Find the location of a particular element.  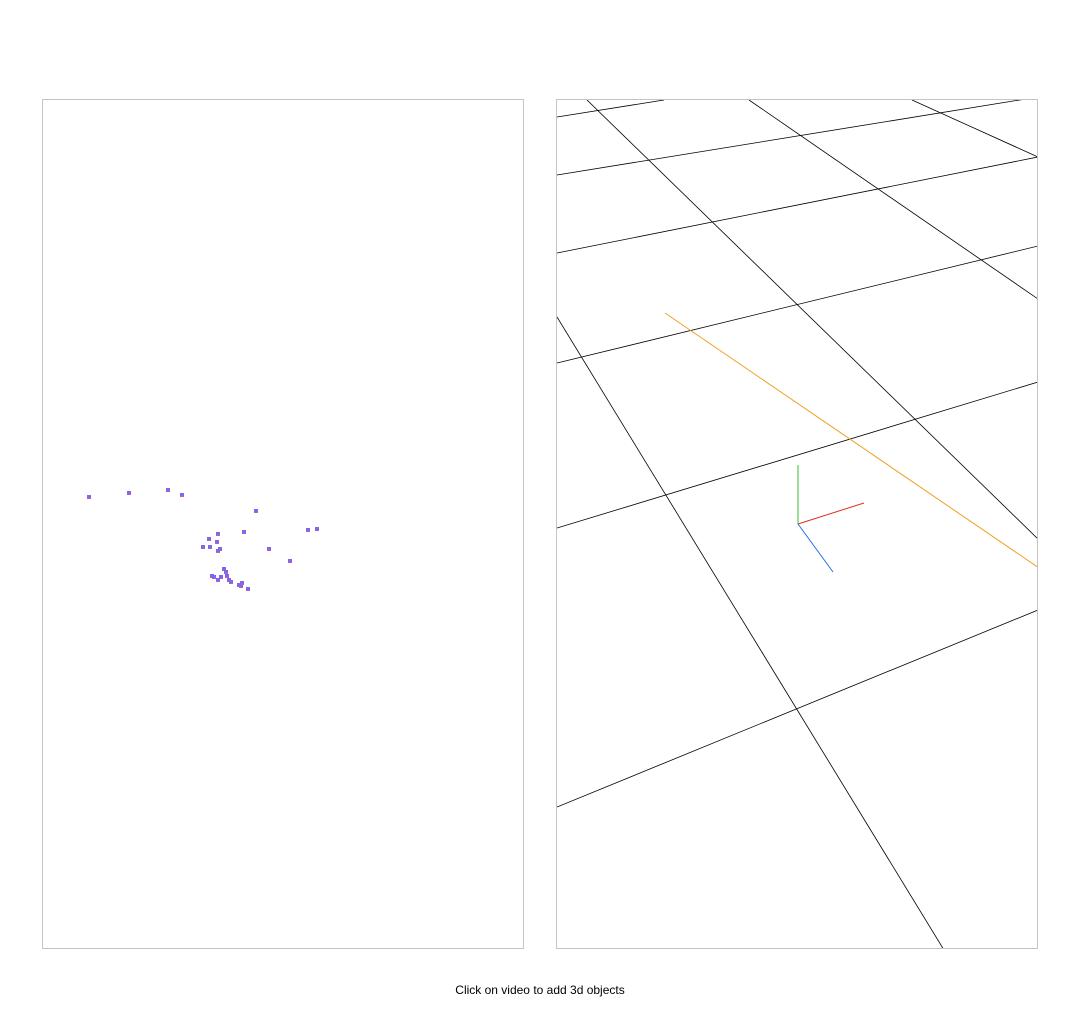

axes-gizmo is located at coordinates (831, 519).